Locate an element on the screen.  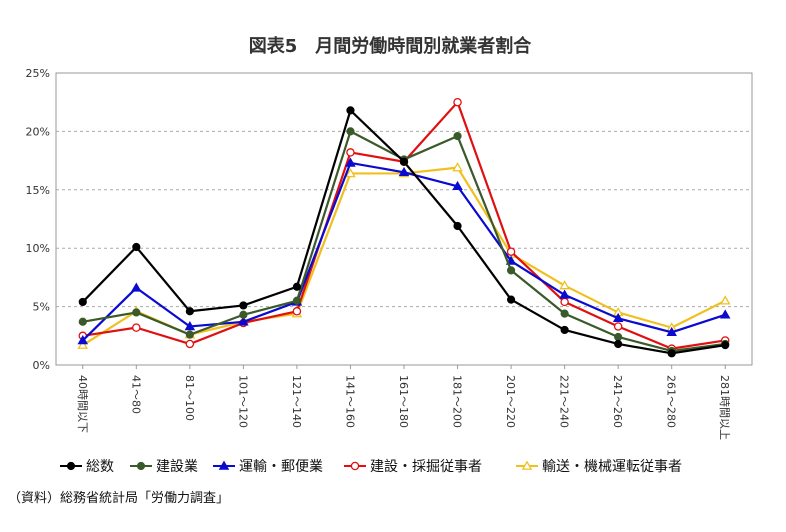
y-tick-label: 0% is located at coordinates (41, 365).